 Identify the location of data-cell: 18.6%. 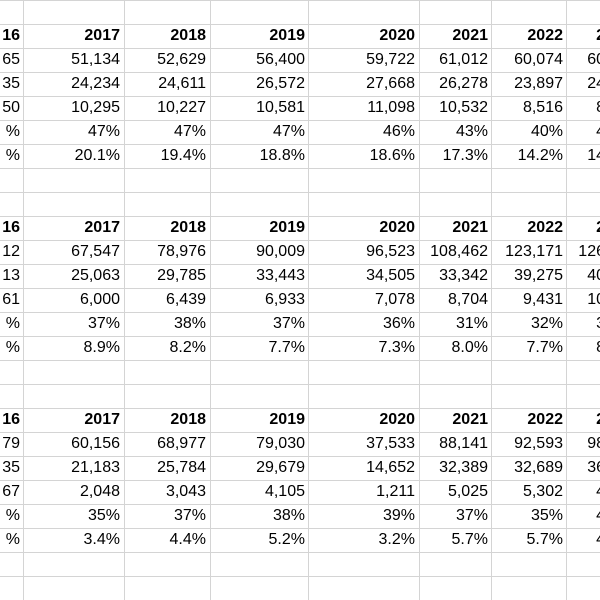
(392, 155).